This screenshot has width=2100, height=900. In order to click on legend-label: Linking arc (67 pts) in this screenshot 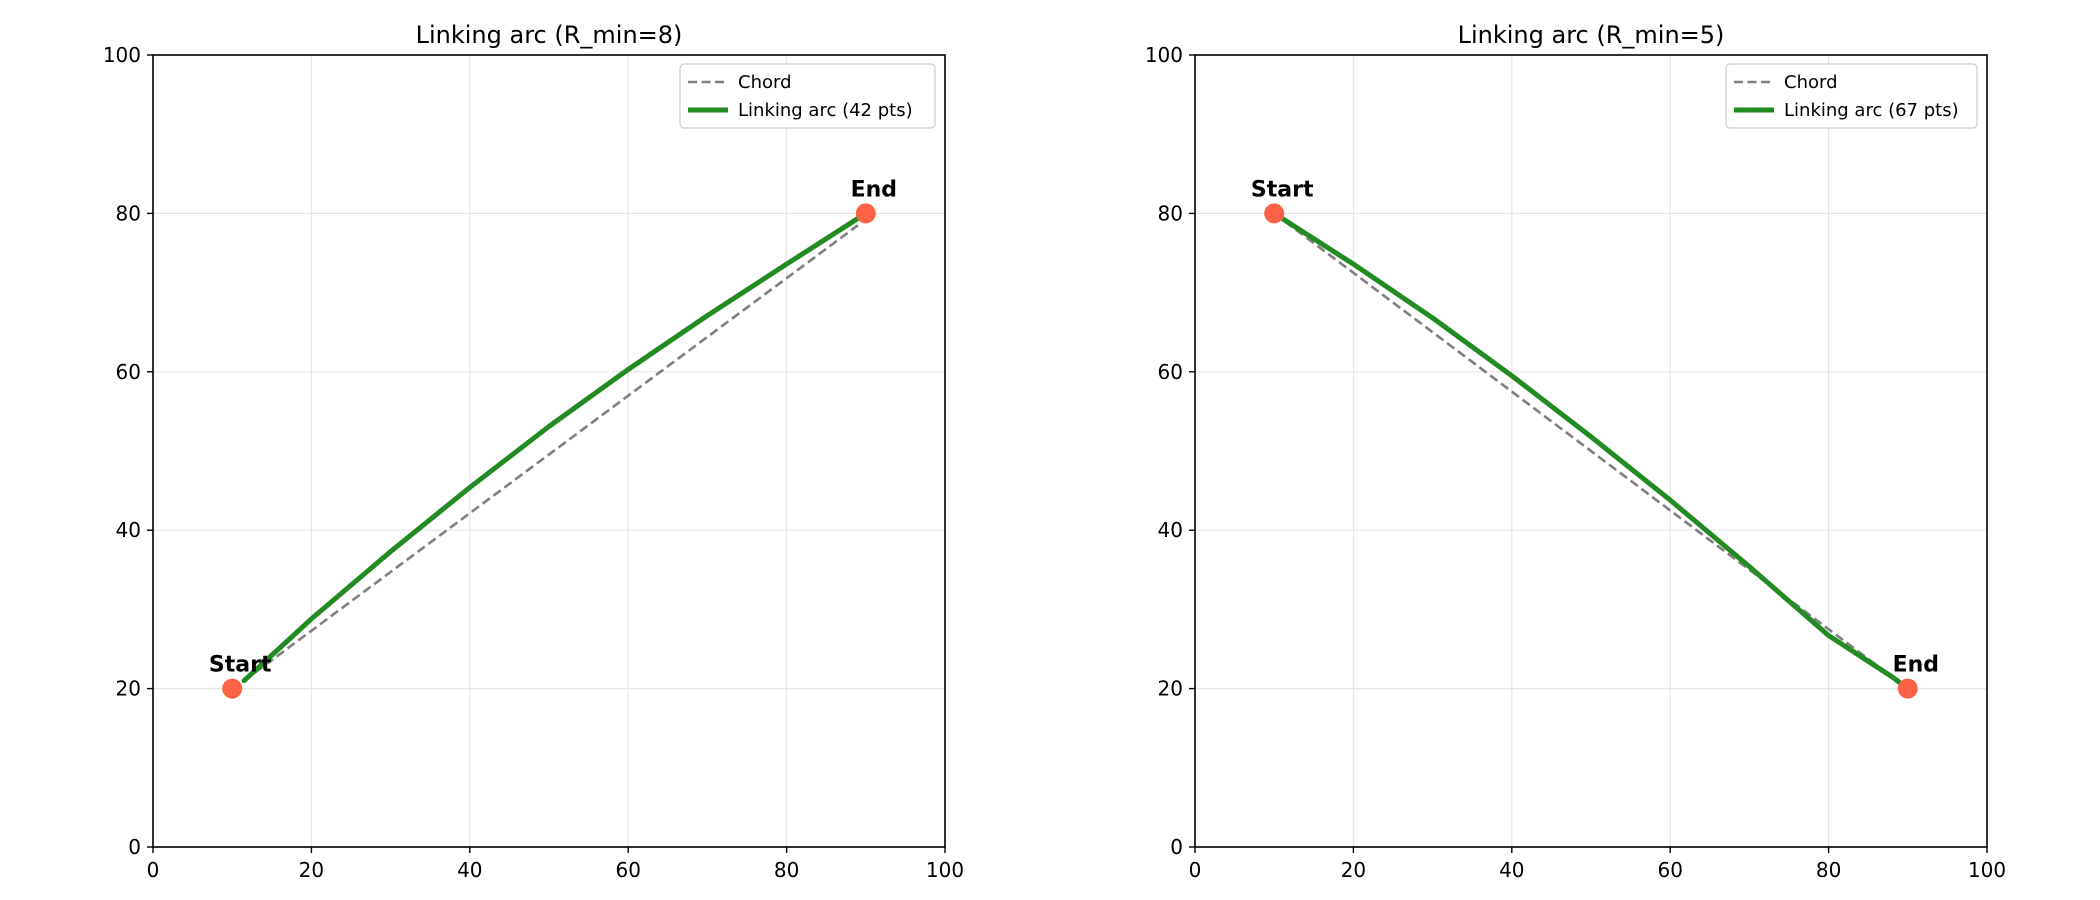, I will do `click(1871, 110)`.